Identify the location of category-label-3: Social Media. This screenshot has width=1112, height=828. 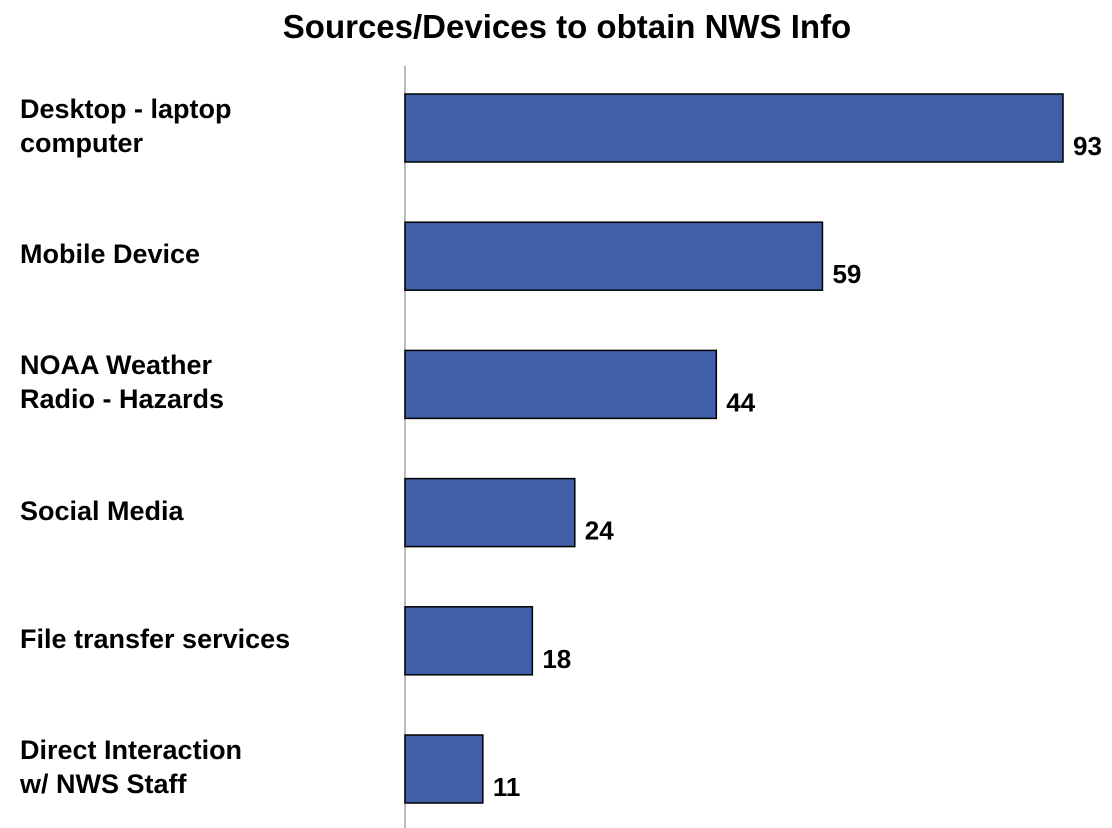
(102, 510).